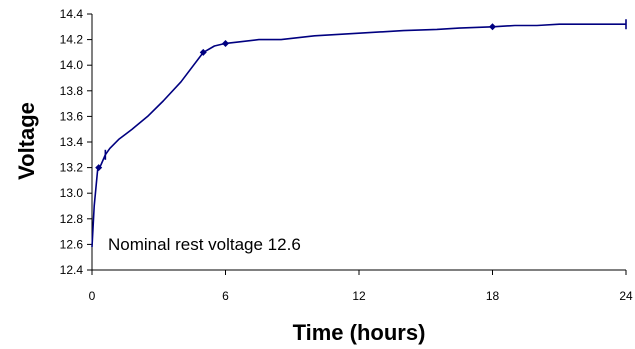 The image size is (635, 349). What do you see at coordinates (72, 142) in the screenshot?
I see `y-tick-label: 13.4` at bounding box center [72, 142].